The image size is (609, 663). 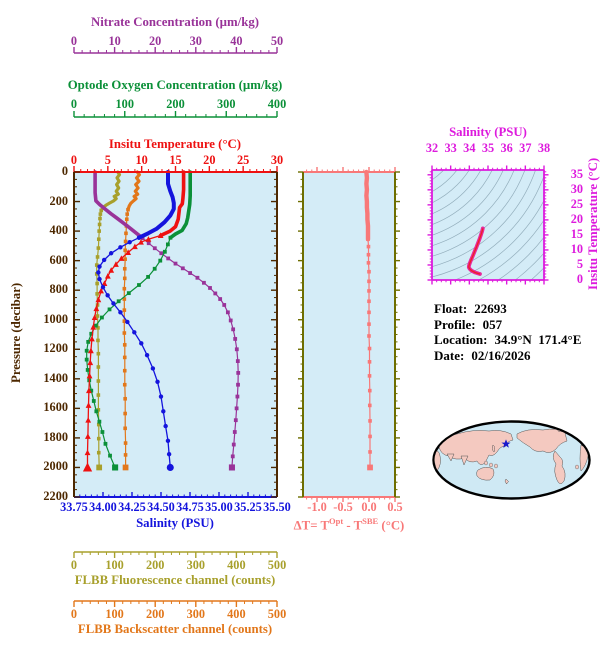 What do you see at coordinates (58, 259) in the screenshot?
I see `tick-label: 600` at bounding box center [58, 259].